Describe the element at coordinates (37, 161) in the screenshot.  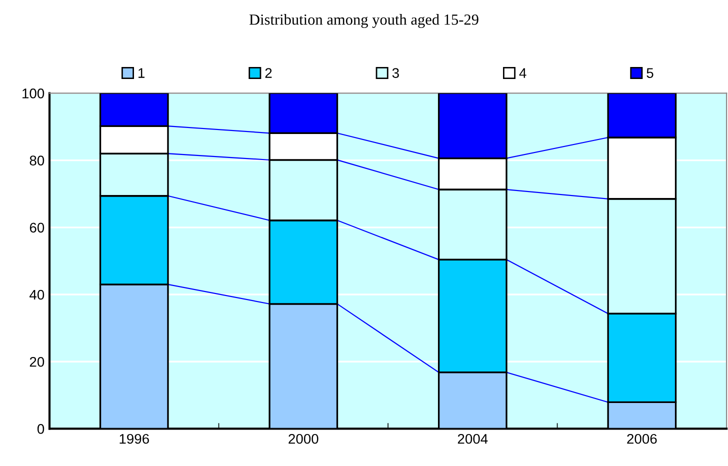
I see `y-tick-label: 80` at that location.